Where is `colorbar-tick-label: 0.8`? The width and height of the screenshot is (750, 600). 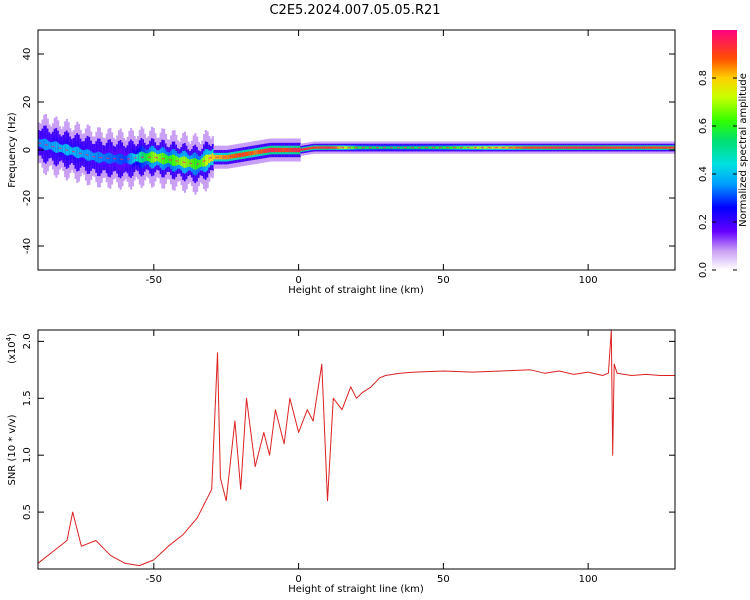 colorbar-tick-label: 0.8 is located at coordinates (703, 78).